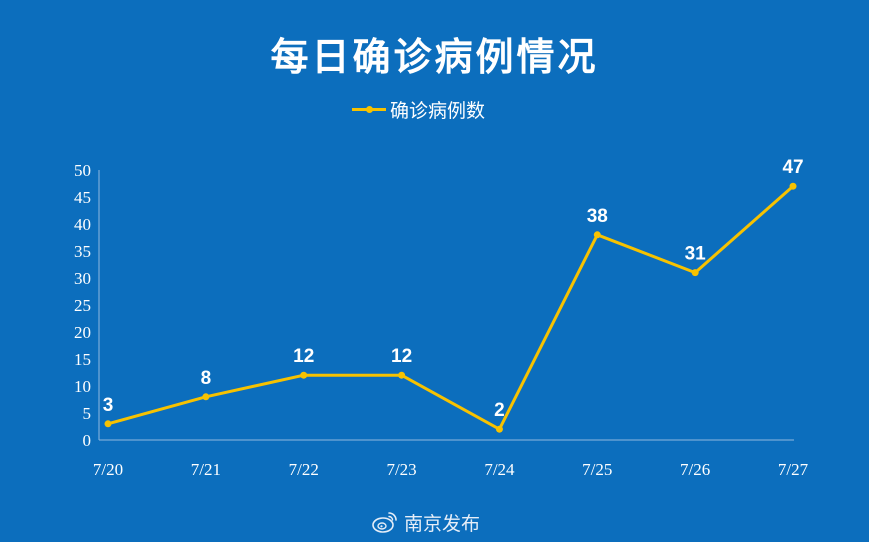 This screenshot has width=869, height=542. I want to click on data-label: 3, so click(108, 405).